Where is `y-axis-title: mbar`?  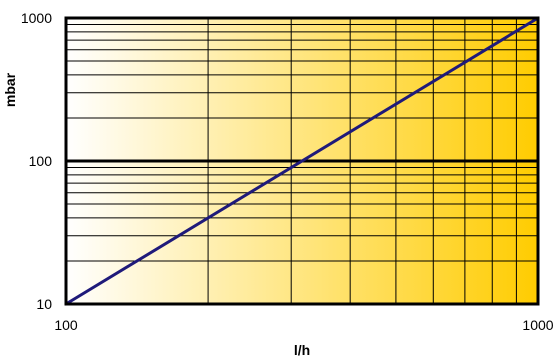
y-axis-title: mbar is located at coordinates (10, 89).